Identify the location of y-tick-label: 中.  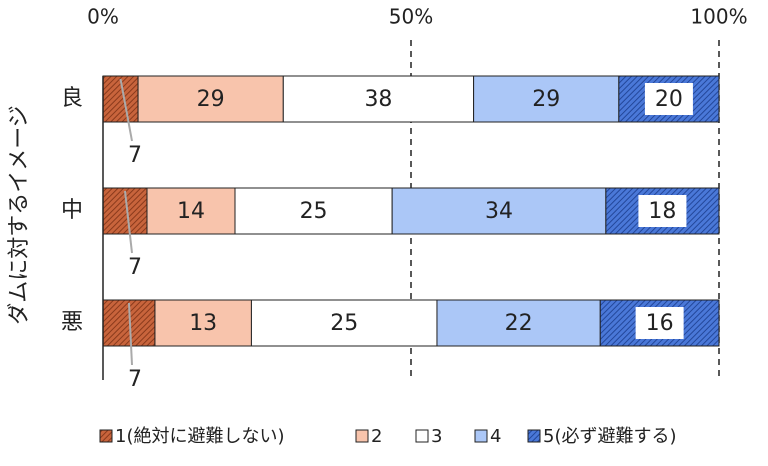
(72, 210).